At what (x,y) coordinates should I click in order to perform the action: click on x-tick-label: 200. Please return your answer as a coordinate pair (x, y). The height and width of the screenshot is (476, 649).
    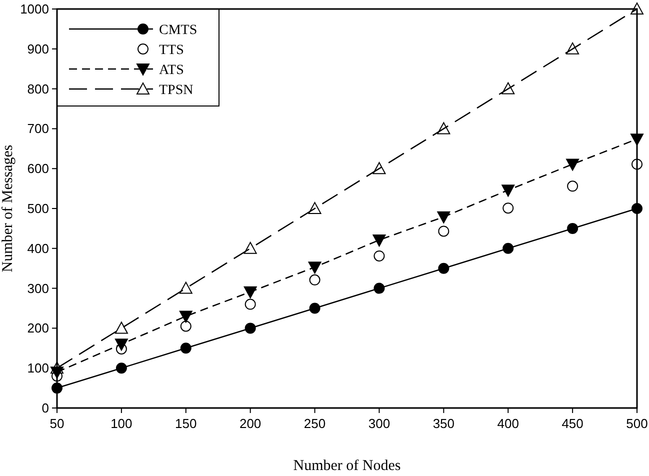
    Looking at the image, I should click on (250, 423).